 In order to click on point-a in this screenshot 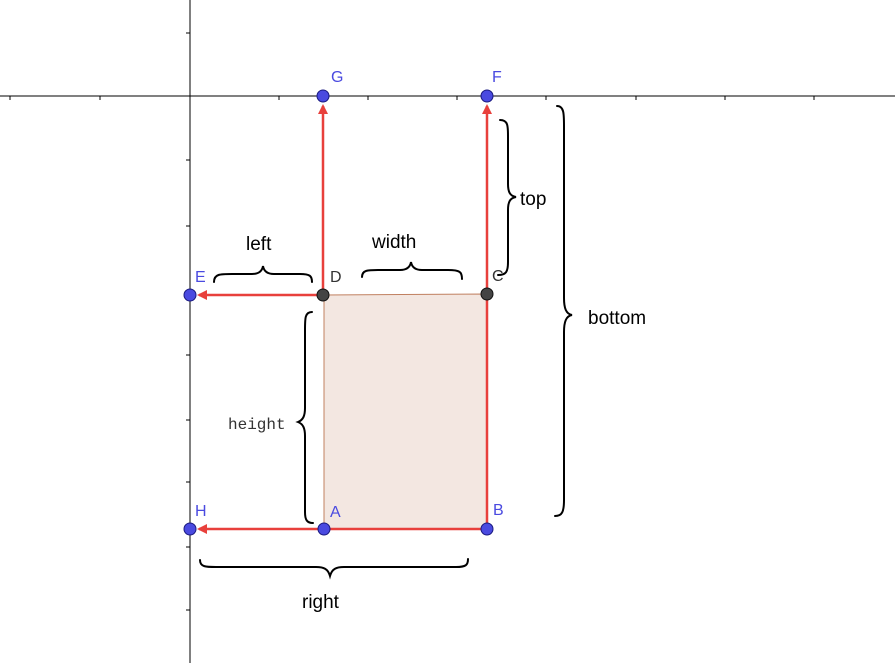, I will do `click(324, 529)`.